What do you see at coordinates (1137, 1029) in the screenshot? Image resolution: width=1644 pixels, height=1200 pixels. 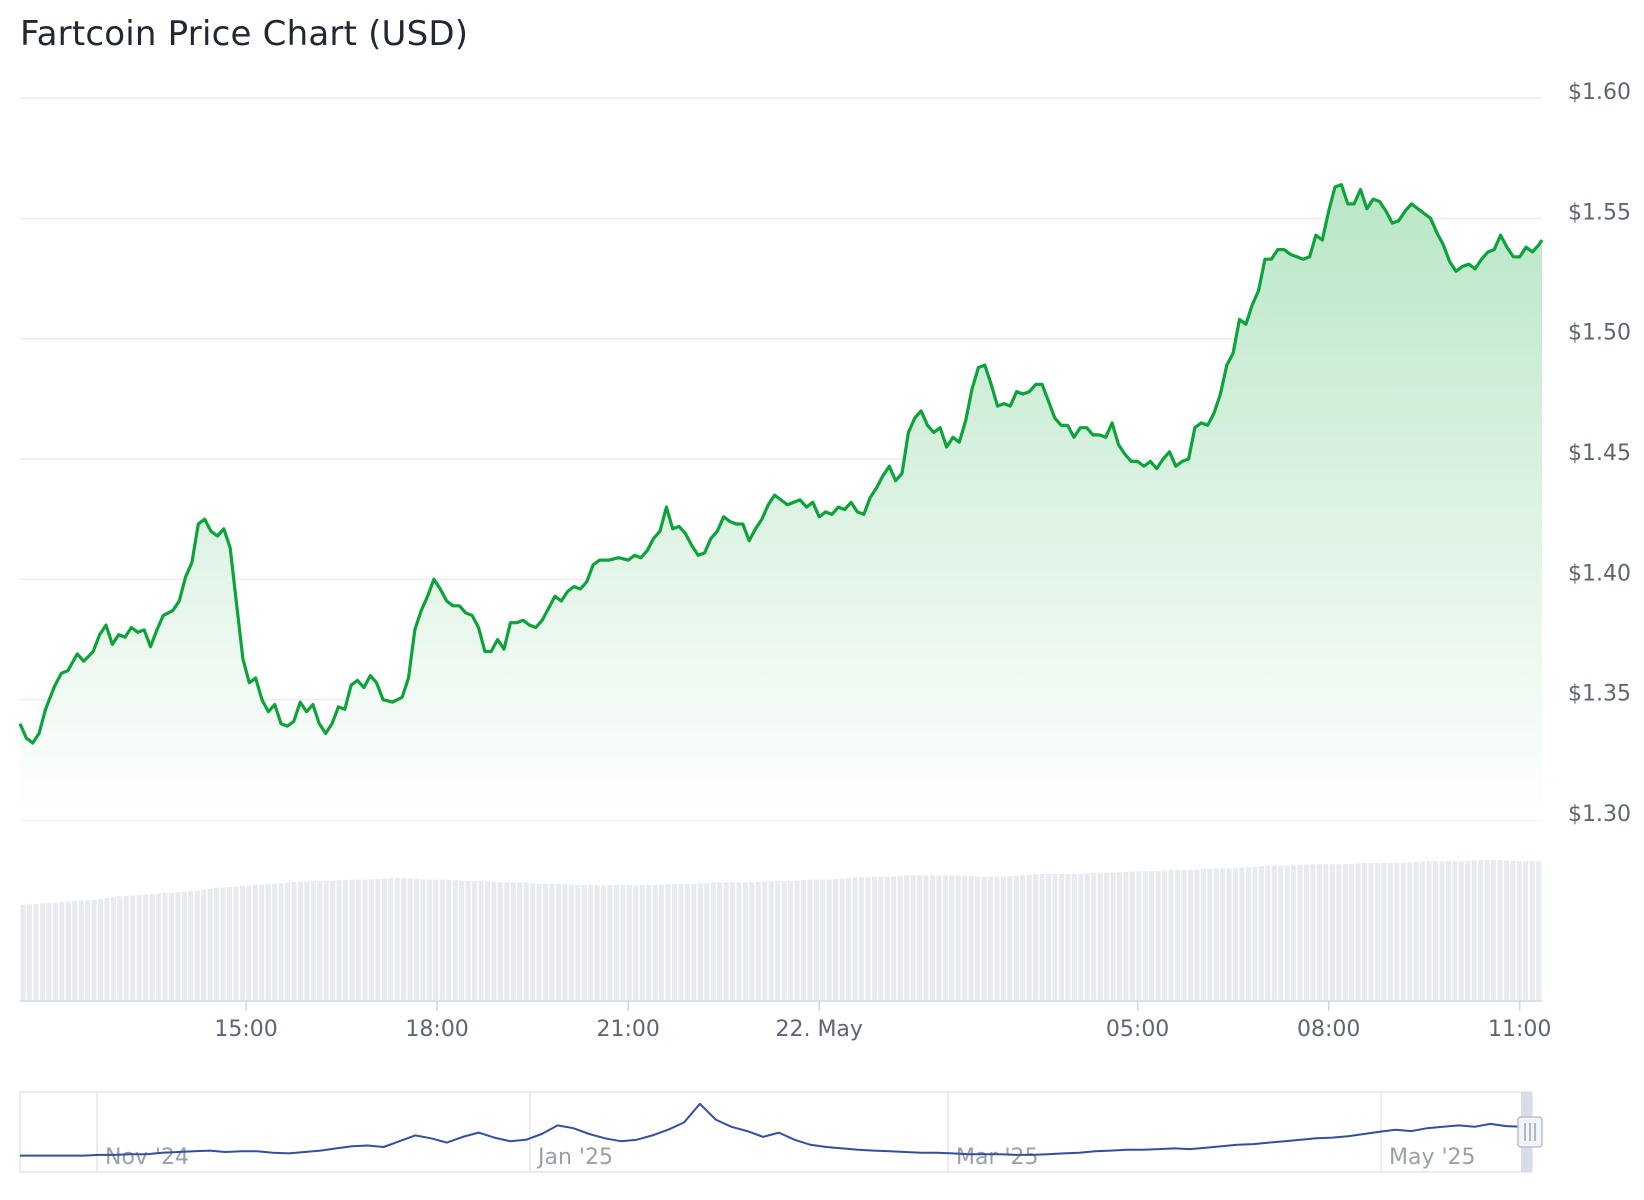 I see `x-tick-label: 05:00` at bounding box center [1137, 1029].